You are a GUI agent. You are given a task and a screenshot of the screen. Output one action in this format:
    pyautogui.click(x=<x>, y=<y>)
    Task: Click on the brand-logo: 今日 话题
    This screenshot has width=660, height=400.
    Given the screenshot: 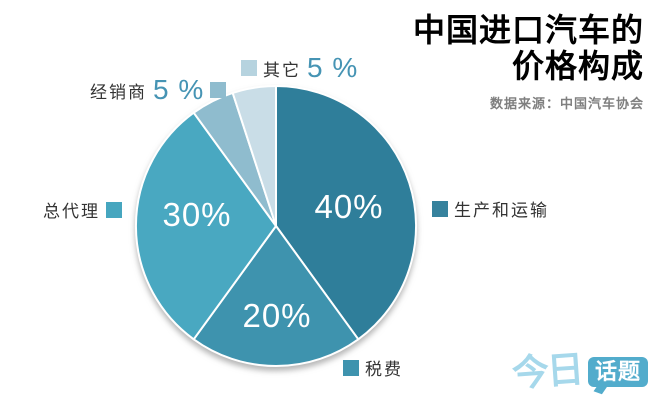 What is the action you would take?
    pyautogui.click(x=579, y=371)
    